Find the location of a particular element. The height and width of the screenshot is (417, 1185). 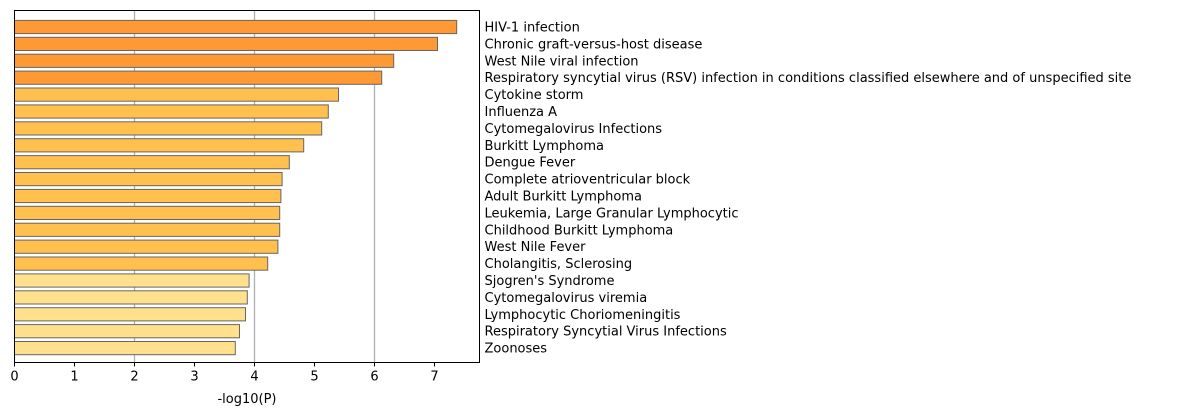

category-label: Adult Burkitt Lymphoma is located at coordinates (563, 197).